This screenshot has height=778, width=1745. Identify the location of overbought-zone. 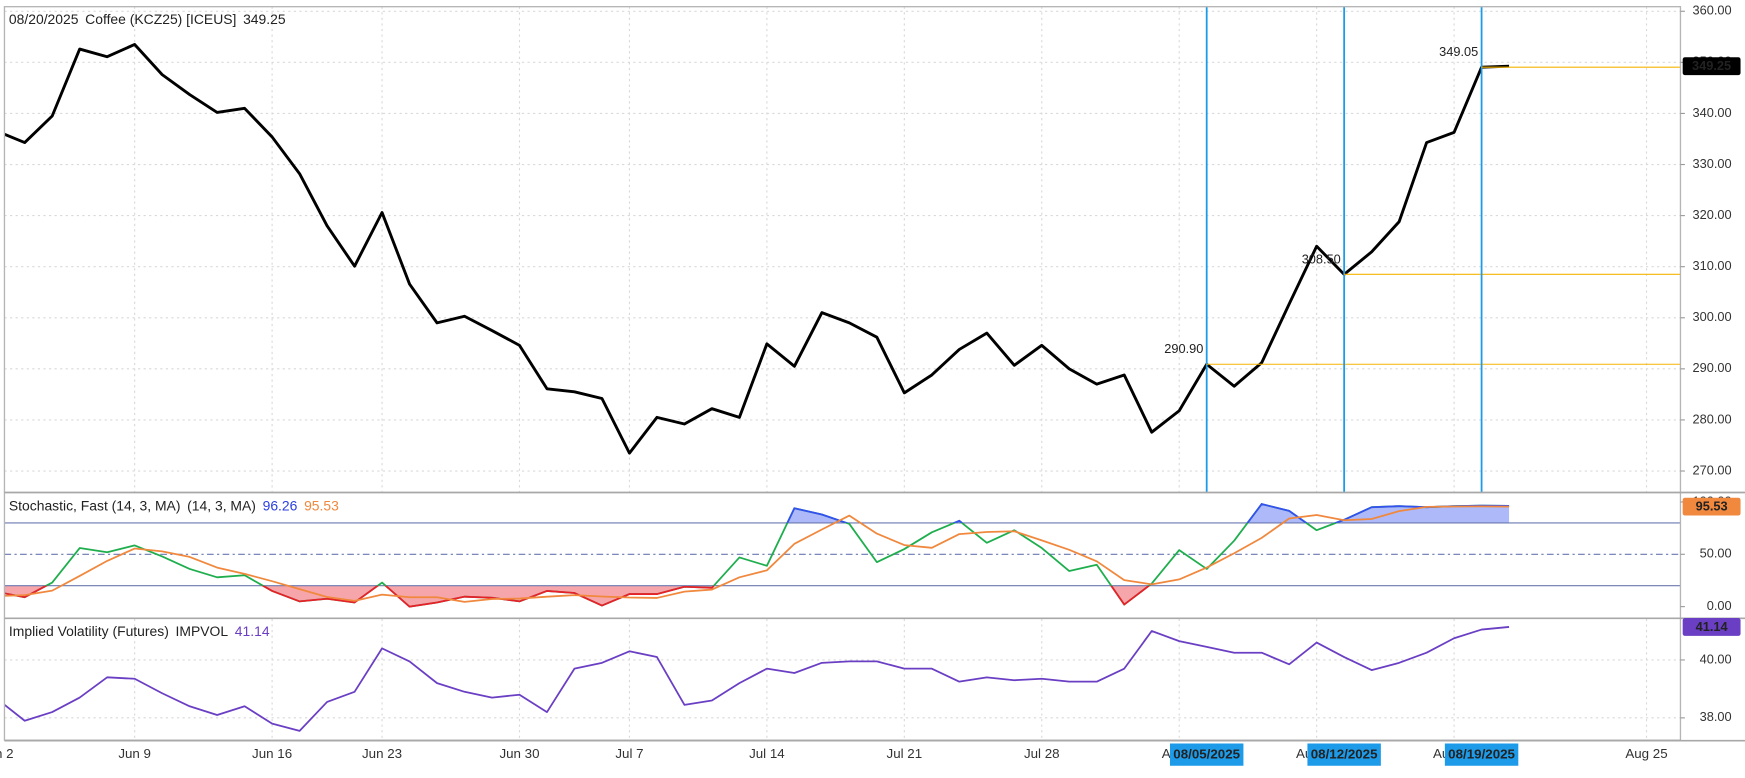
(757, 513).